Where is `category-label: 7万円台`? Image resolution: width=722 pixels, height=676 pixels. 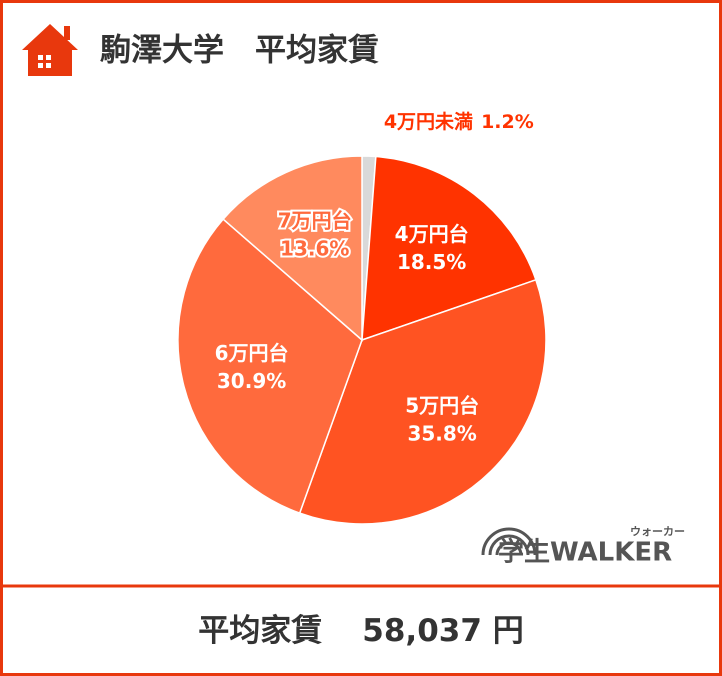
category-label: 7万円台 is located at coordinates (315, 221).